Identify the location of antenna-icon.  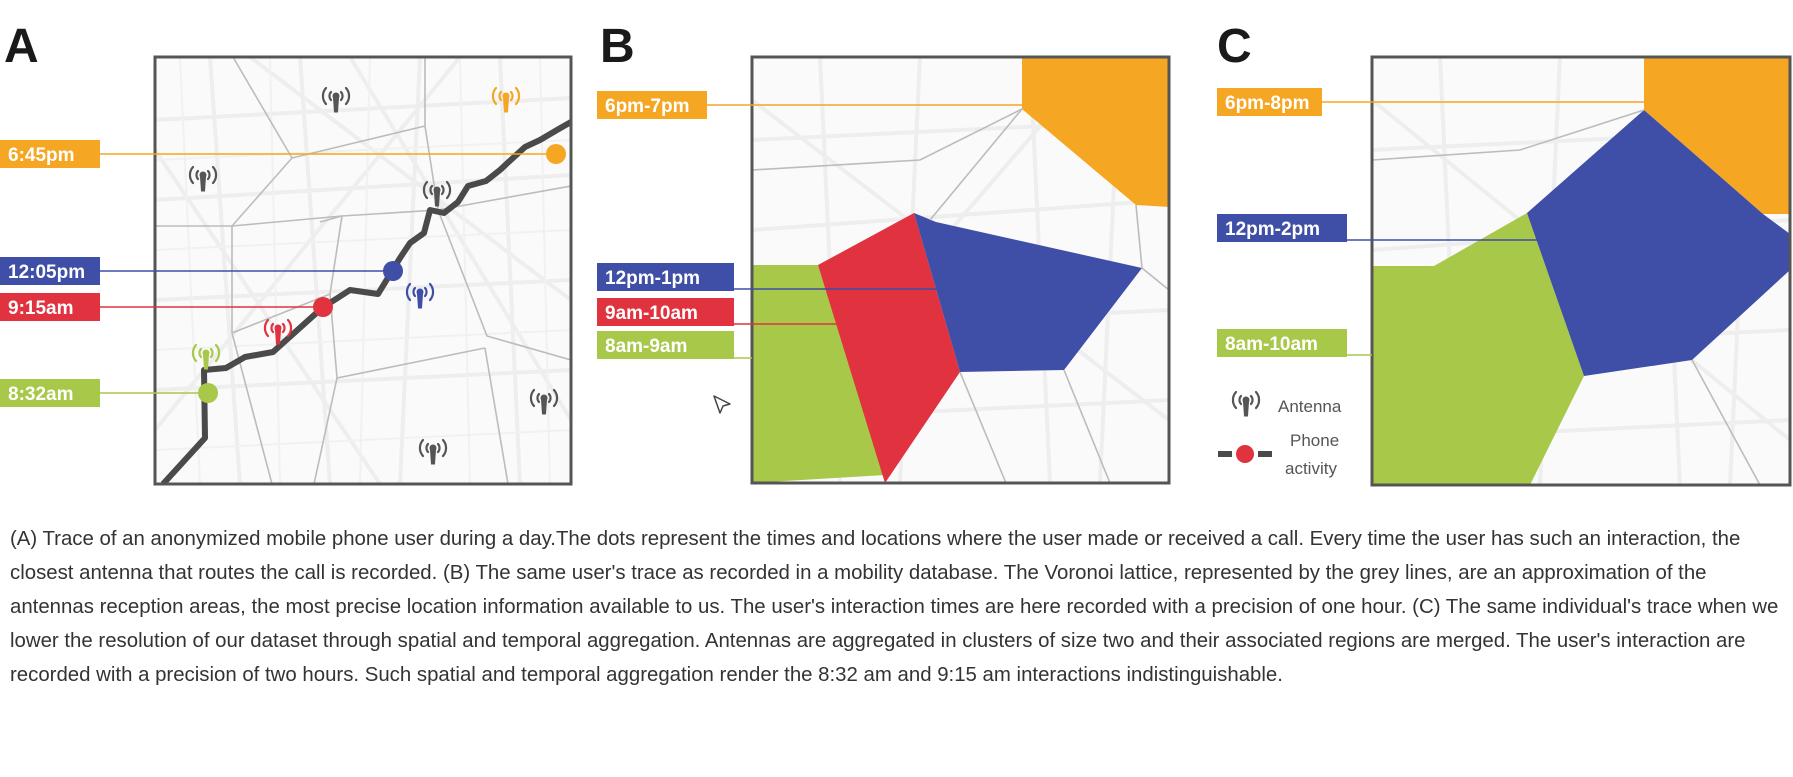
(1246, 404).